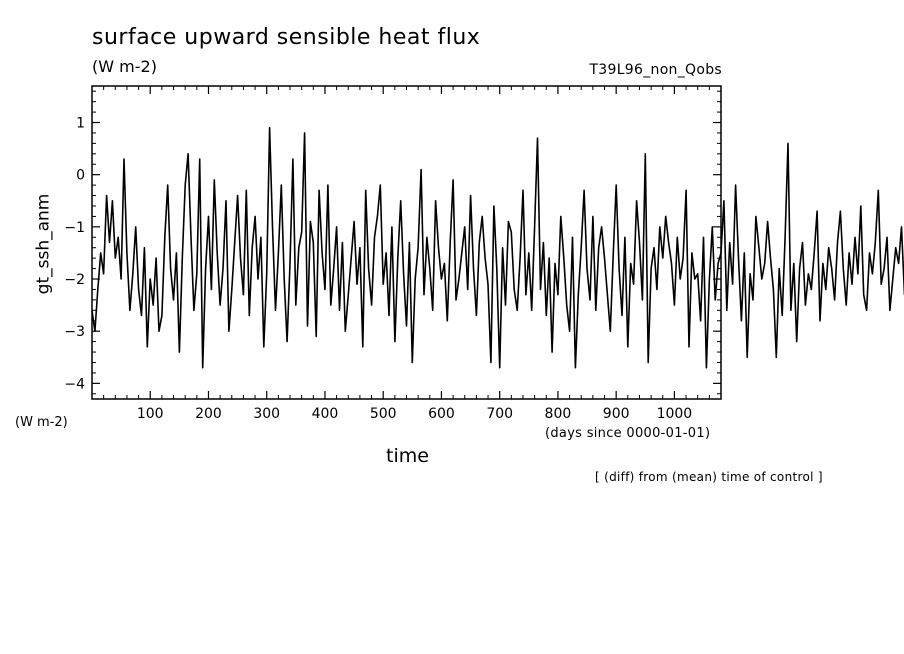  I want to click on x-tick-label: 700, so click(499, 414).